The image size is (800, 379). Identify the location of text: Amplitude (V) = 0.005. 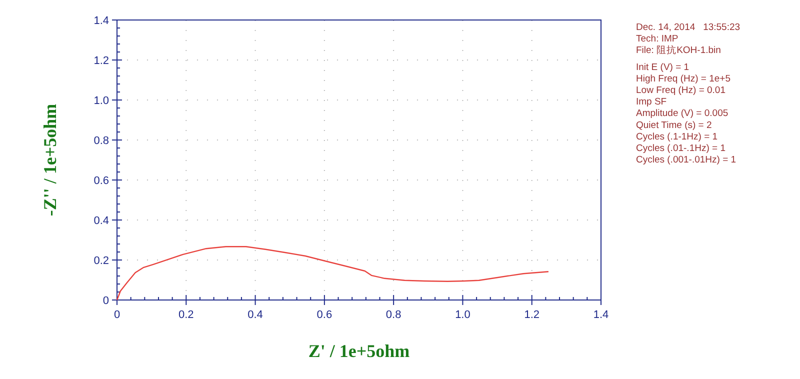
(682, 114).